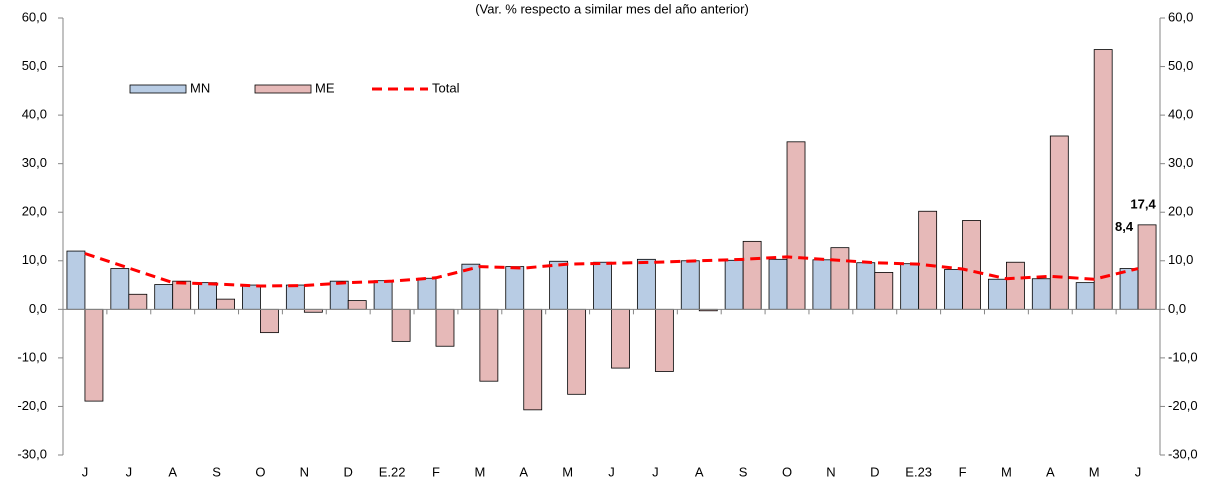 The width and height of the screenshot is (1214, 484). Describe the element at coordinates (1180, 114) in the screenshot. I see `y2-tick-label: 40,0` at that location.